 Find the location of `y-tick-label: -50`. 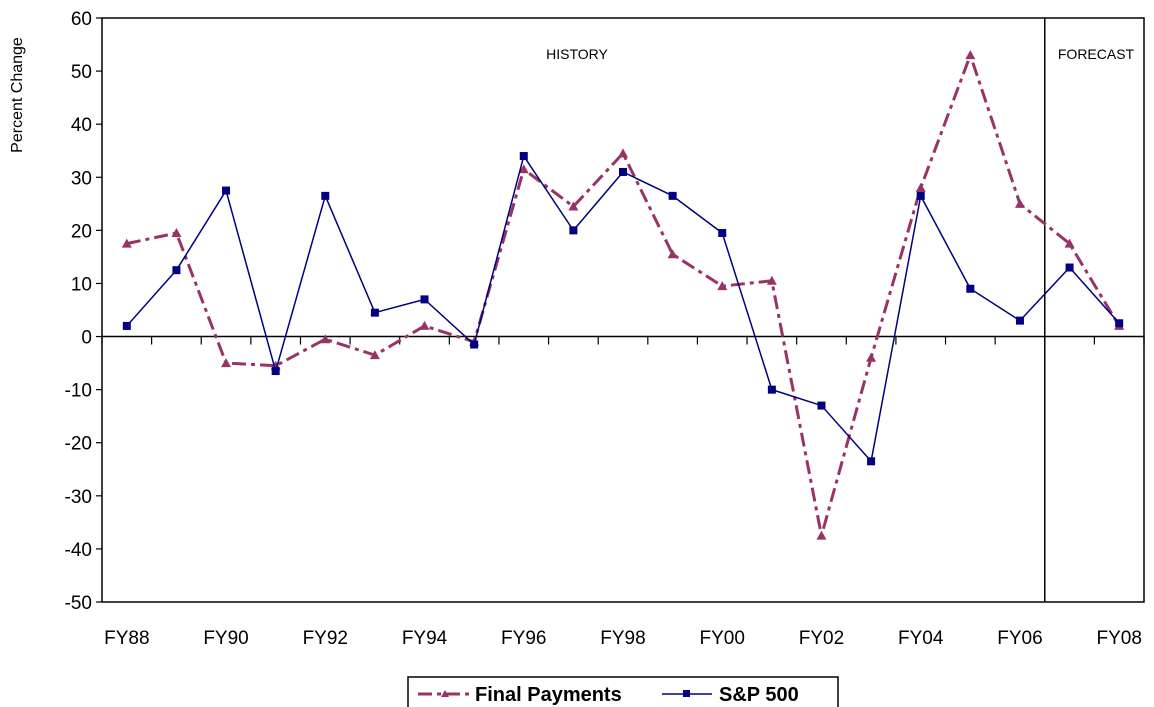

y-tick-label: -50 is located at coordinates (78, 603).